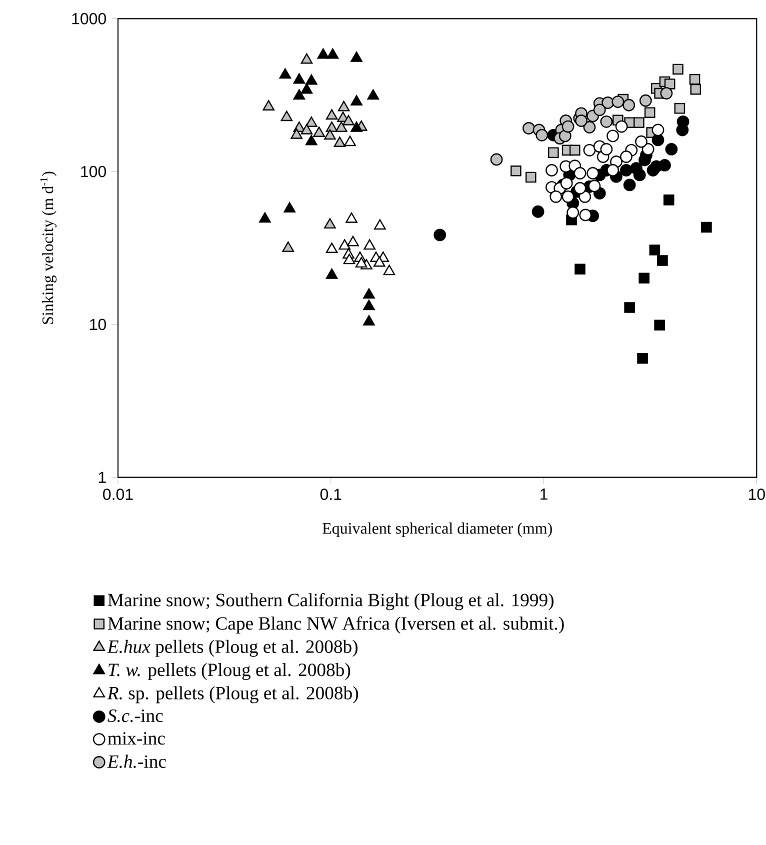  Describe the element at coordinates (48, 248) in the screenshot. I see `y-axis-title: Sinking velocity (m d$^{-1}$)` at that location.